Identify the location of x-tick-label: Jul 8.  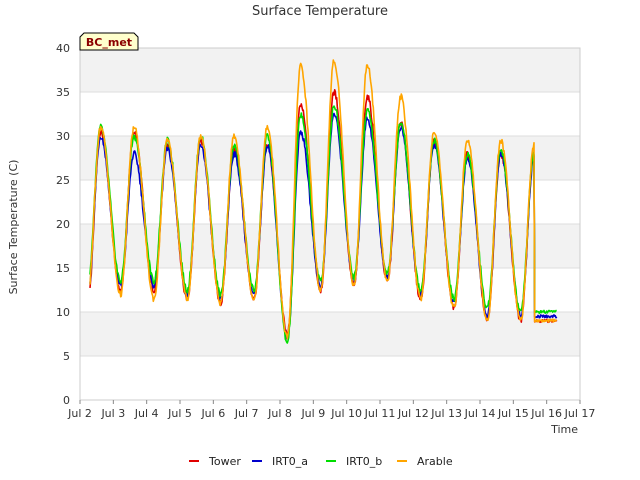
(279, 413).